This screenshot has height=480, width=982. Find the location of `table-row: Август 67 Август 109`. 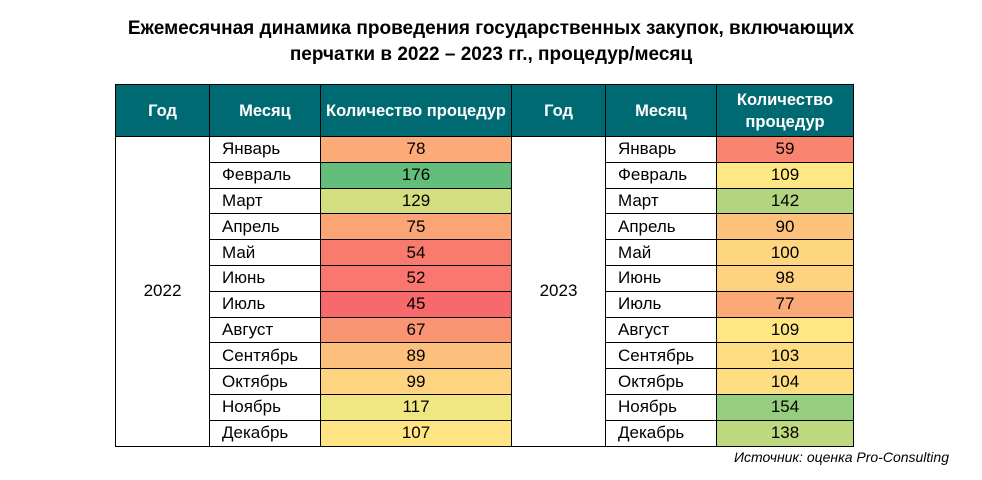

table-row: Август 67 Август 109 is located at coordinates (485, 330).